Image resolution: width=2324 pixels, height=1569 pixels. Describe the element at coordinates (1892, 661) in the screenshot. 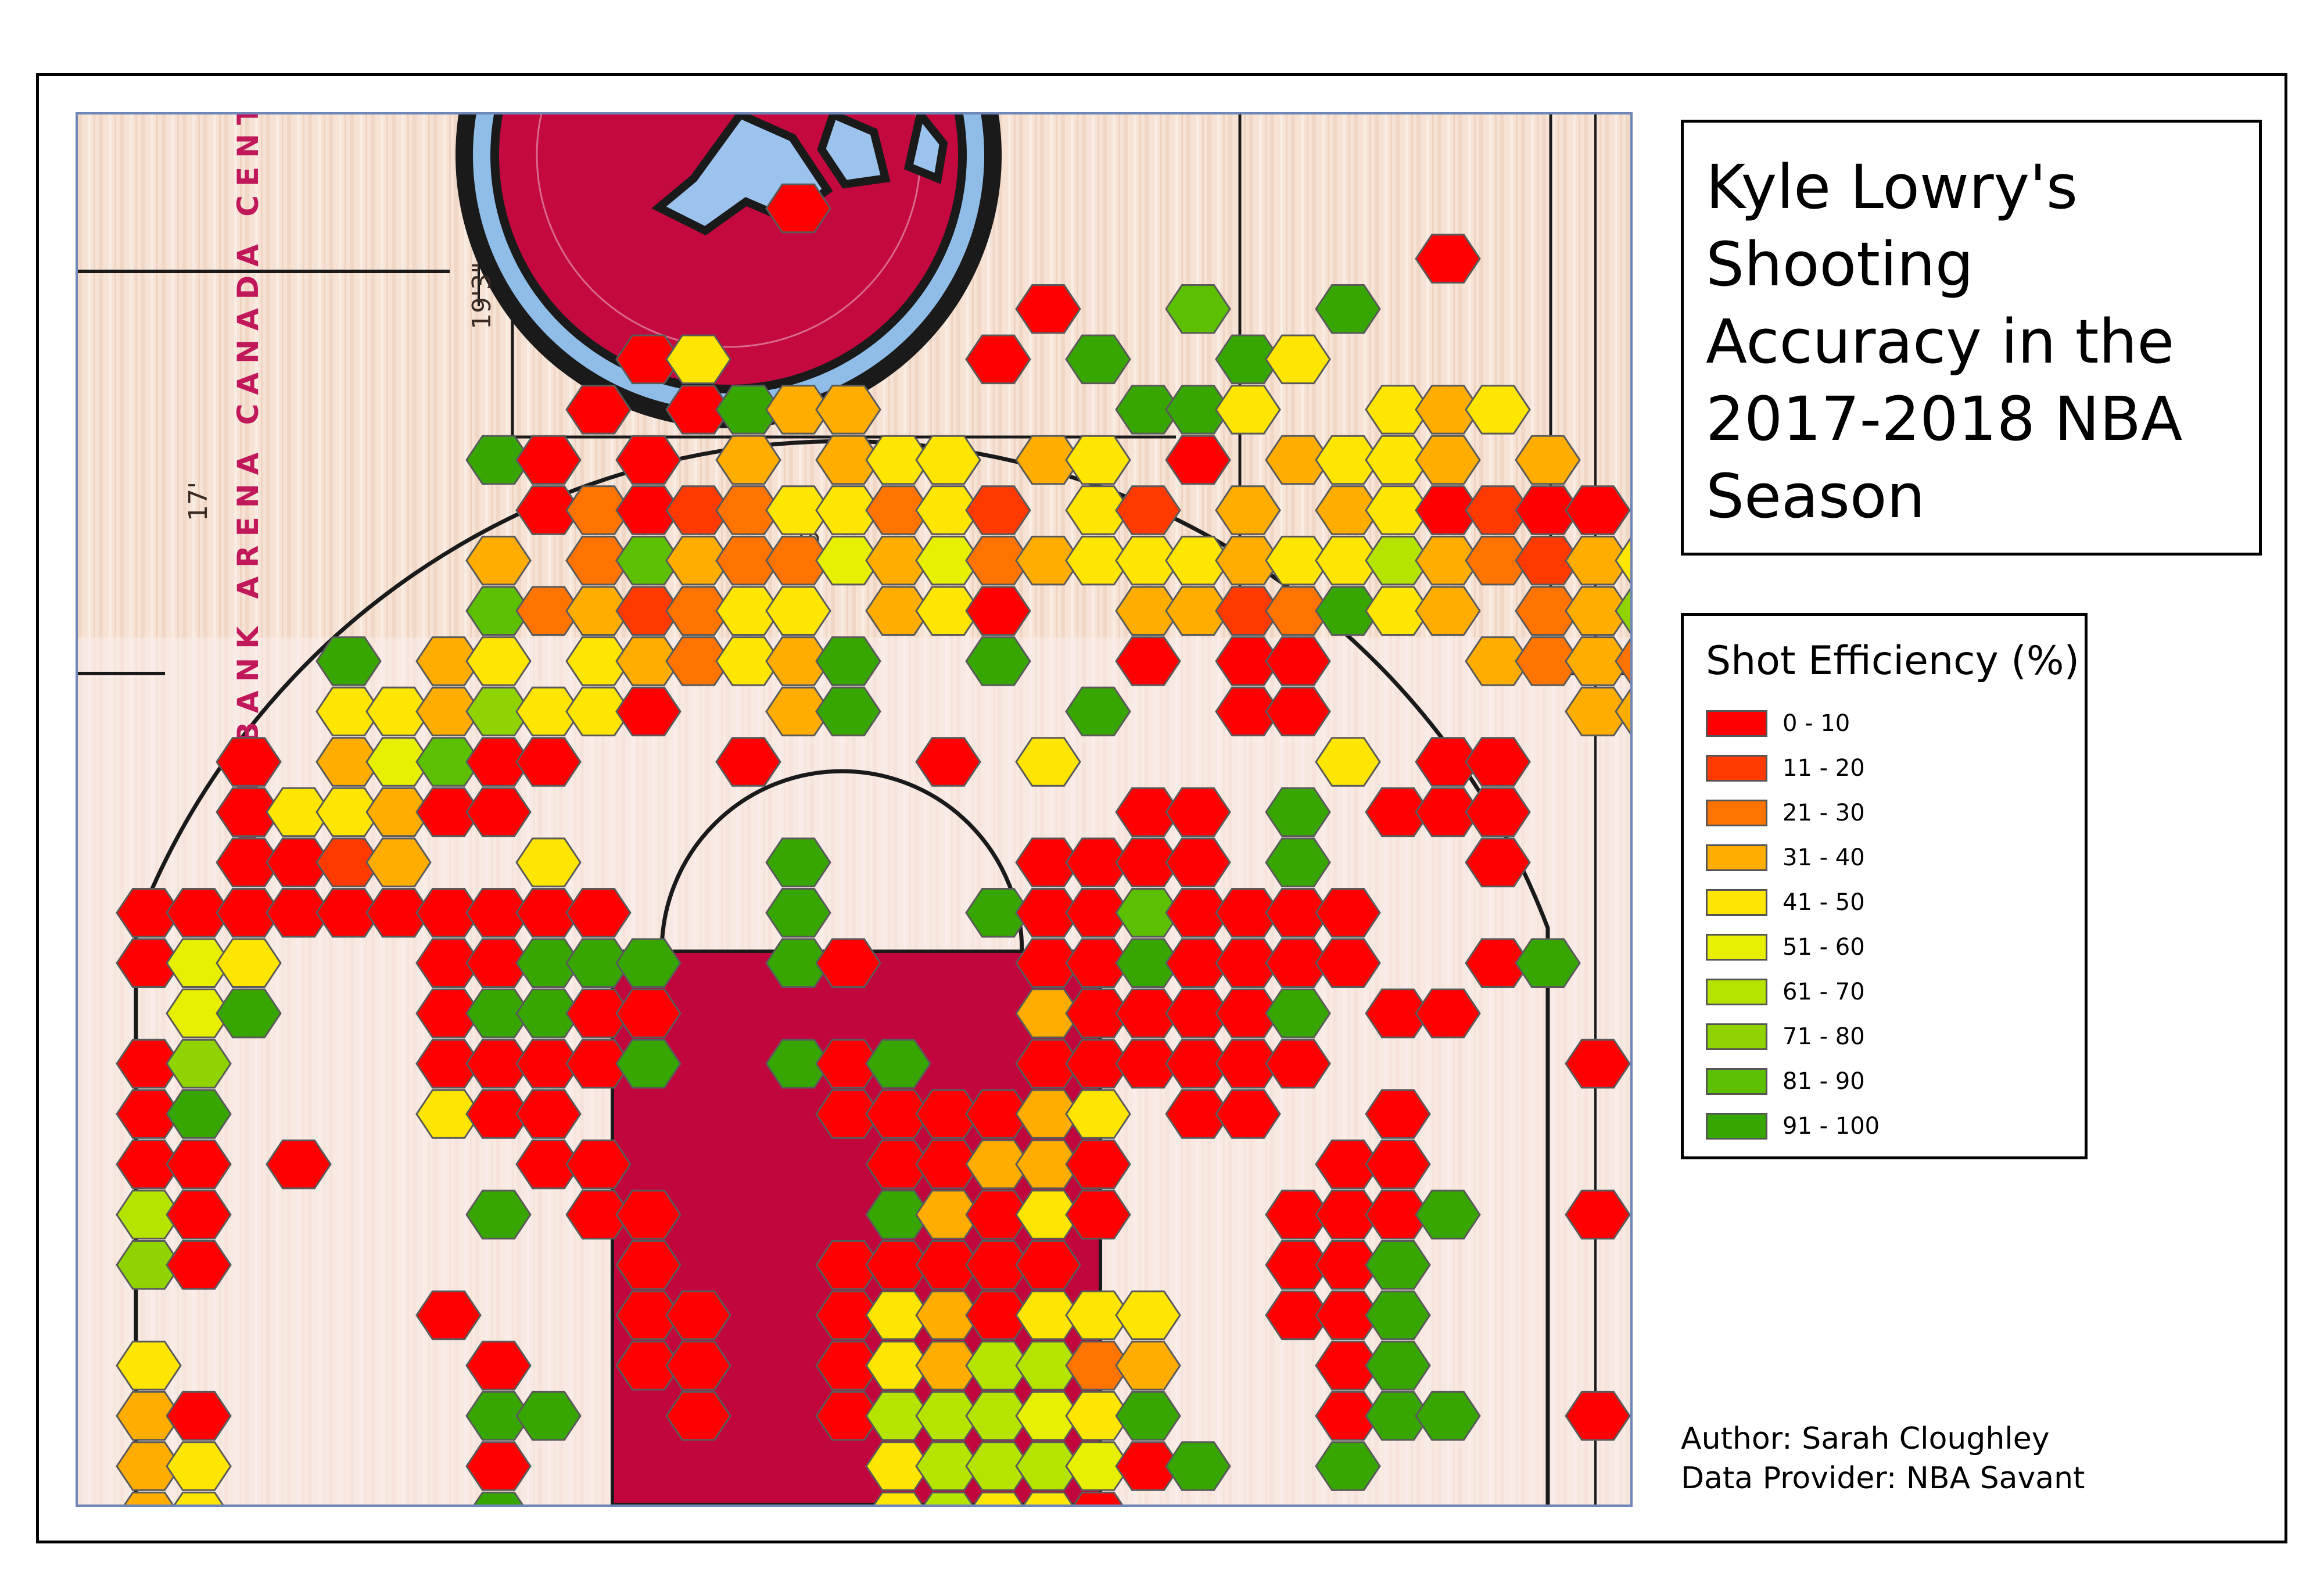

I see `legend-title: Shot Efficiency (%)` at that location.